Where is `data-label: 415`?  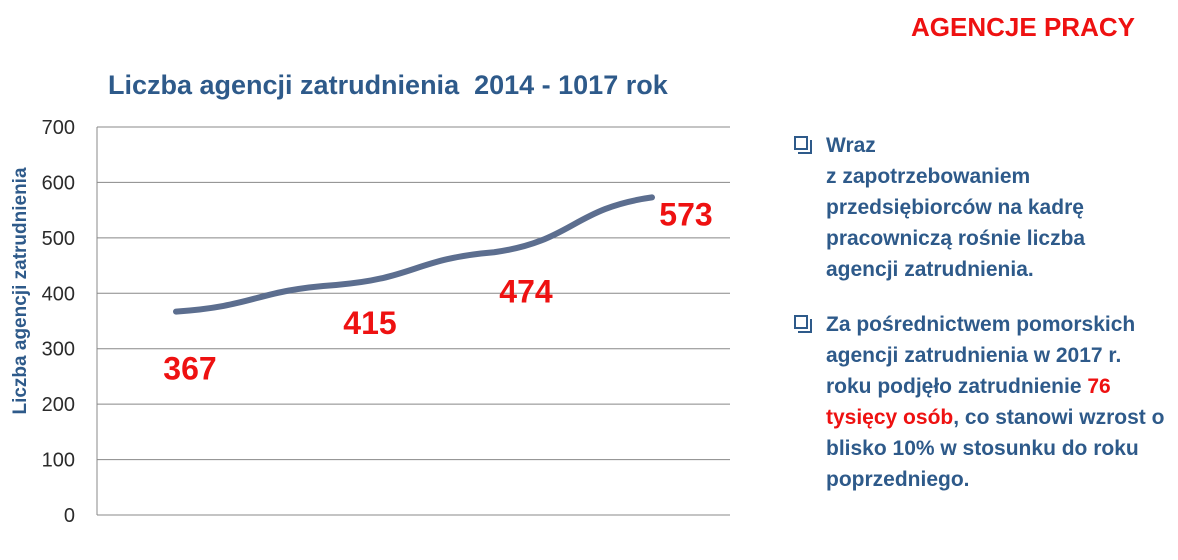 data-label: 415 is located at coordinates (369, 323).